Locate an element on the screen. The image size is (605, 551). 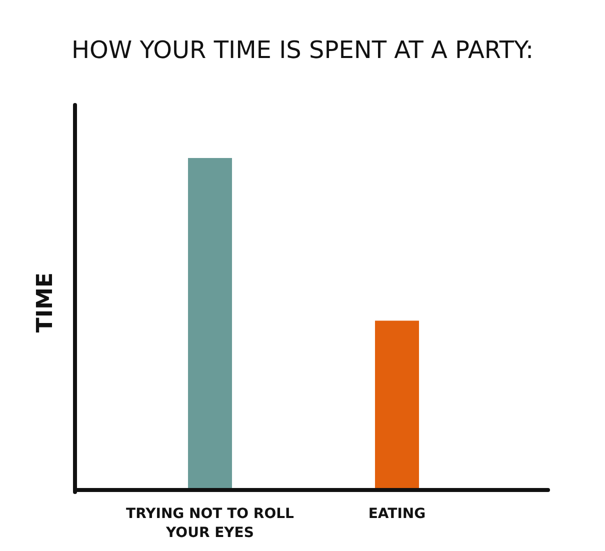
y-axis-title: TIME is located at coordinates (45, 302).